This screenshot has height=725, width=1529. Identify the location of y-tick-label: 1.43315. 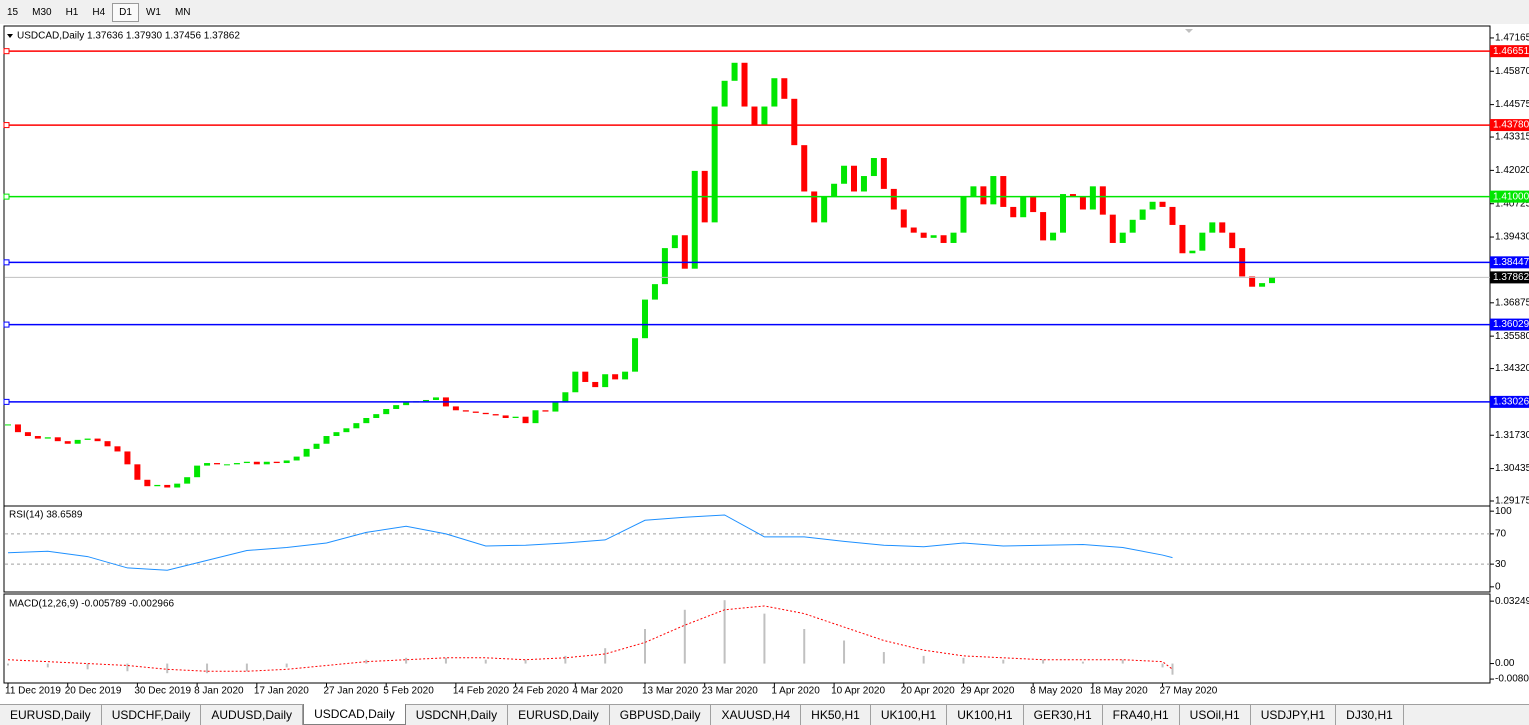
(1512, 137).